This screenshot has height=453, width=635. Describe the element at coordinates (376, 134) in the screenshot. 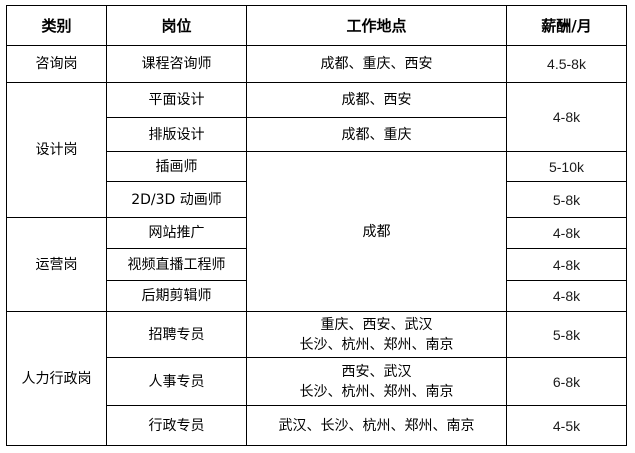

I see `location-cell: 成都、重庆` at that location.